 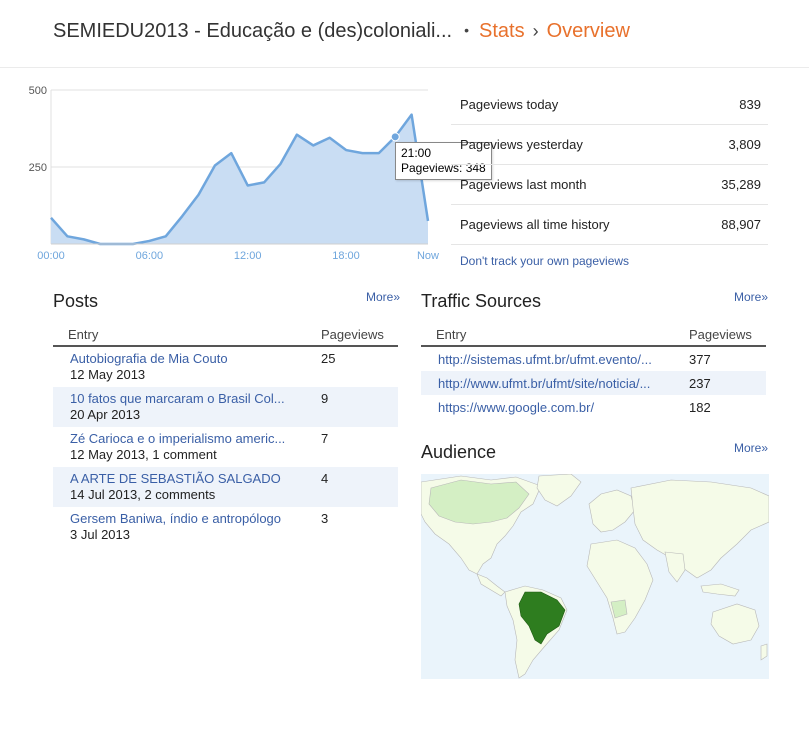 I want to click on pageviews-chart: 500 250 00:00 06:00 12:00 18:00 Now, so click(x=222, y=173).